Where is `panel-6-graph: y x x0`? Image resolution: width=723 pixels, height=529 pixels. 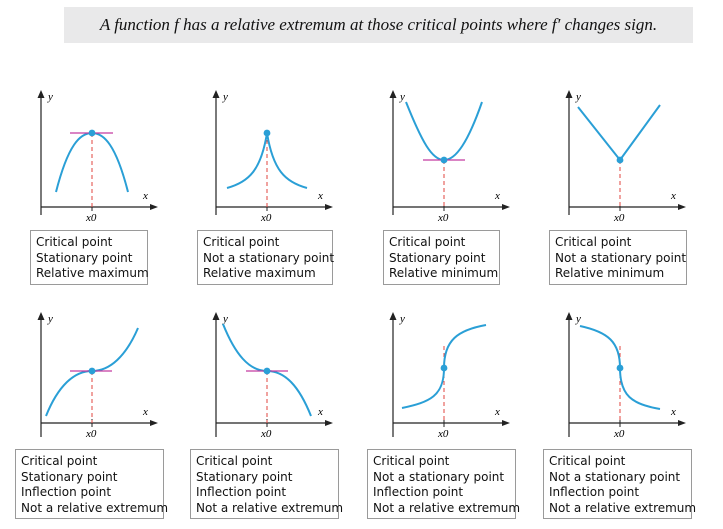 panel-6-graph: y x x0 is located at coordinates (272, 376).